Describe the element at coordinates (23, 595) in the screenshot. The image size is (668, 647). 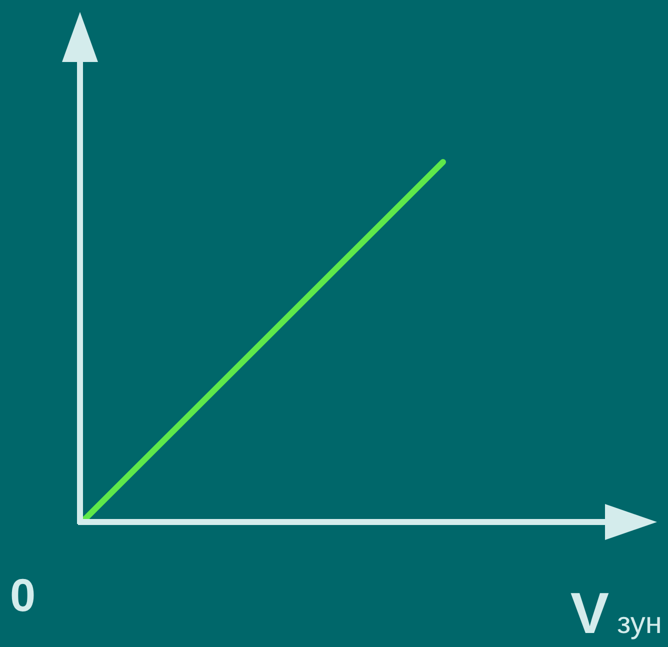
I see `text: 0` at that location.